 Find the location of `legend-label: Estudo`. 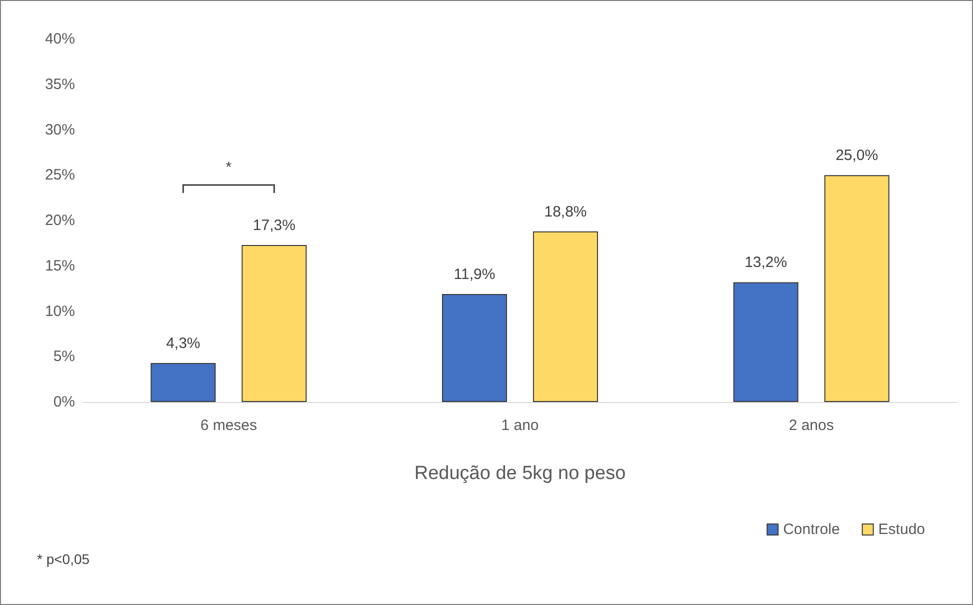

legend-label: Estudo is located at coordinates (902, 529).